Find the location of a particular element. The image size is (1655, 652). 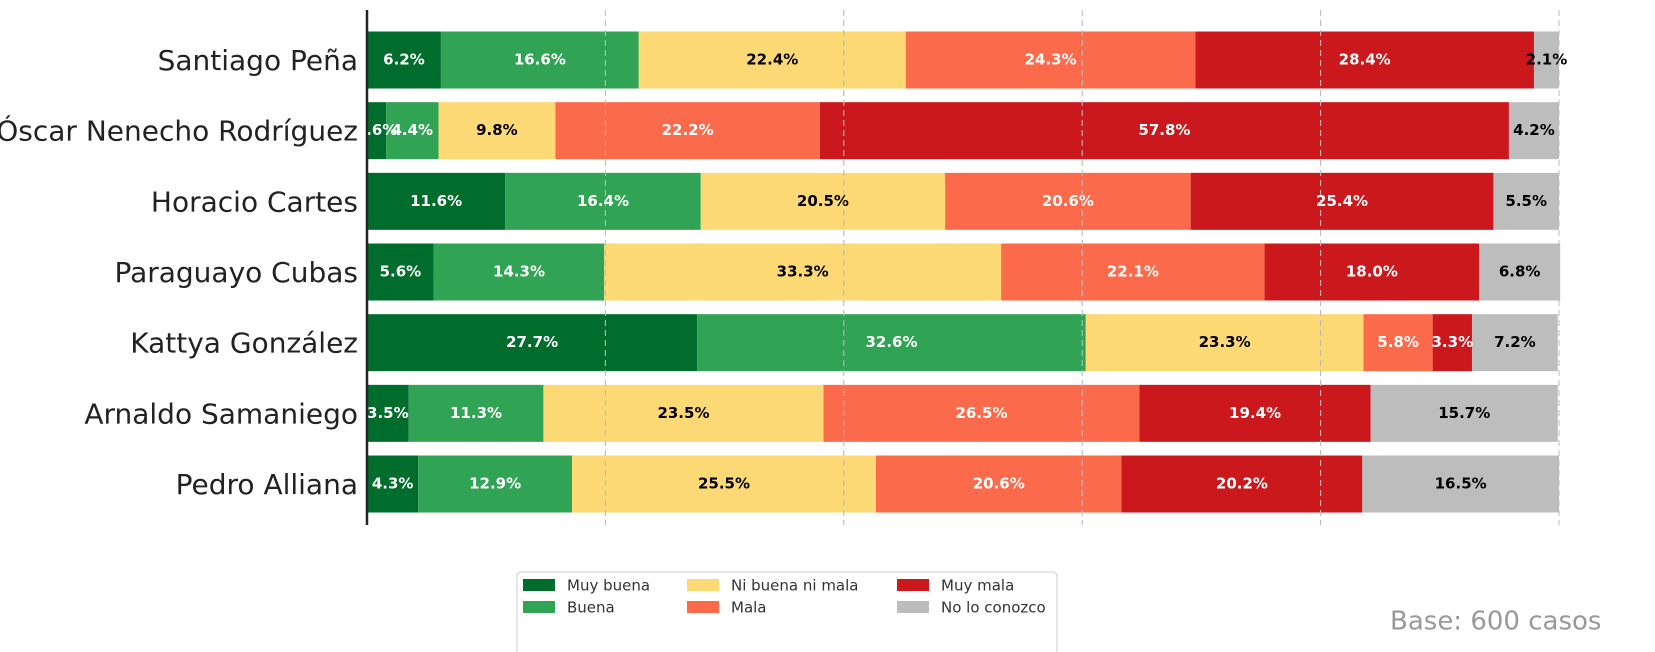

data-label: 57.8% is located at coordinates (1164, 130).